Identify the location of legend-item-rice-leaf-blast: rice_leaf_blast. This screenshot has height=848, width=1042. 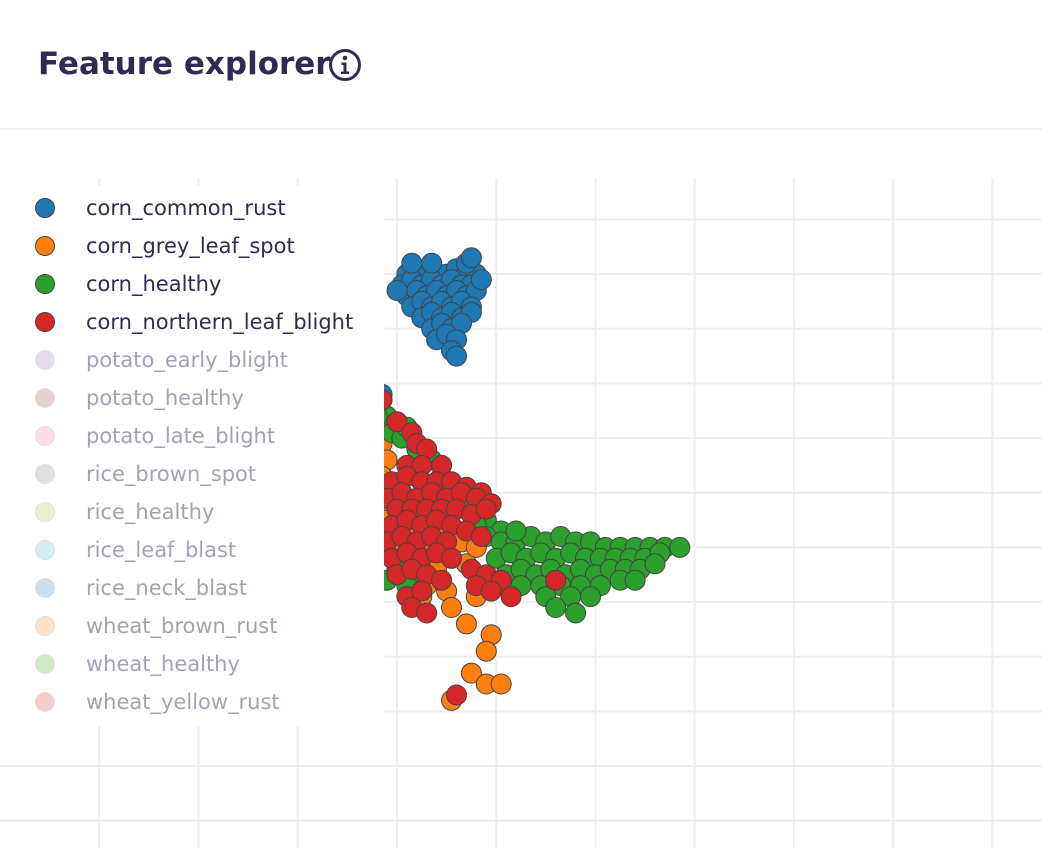
(192, 547).